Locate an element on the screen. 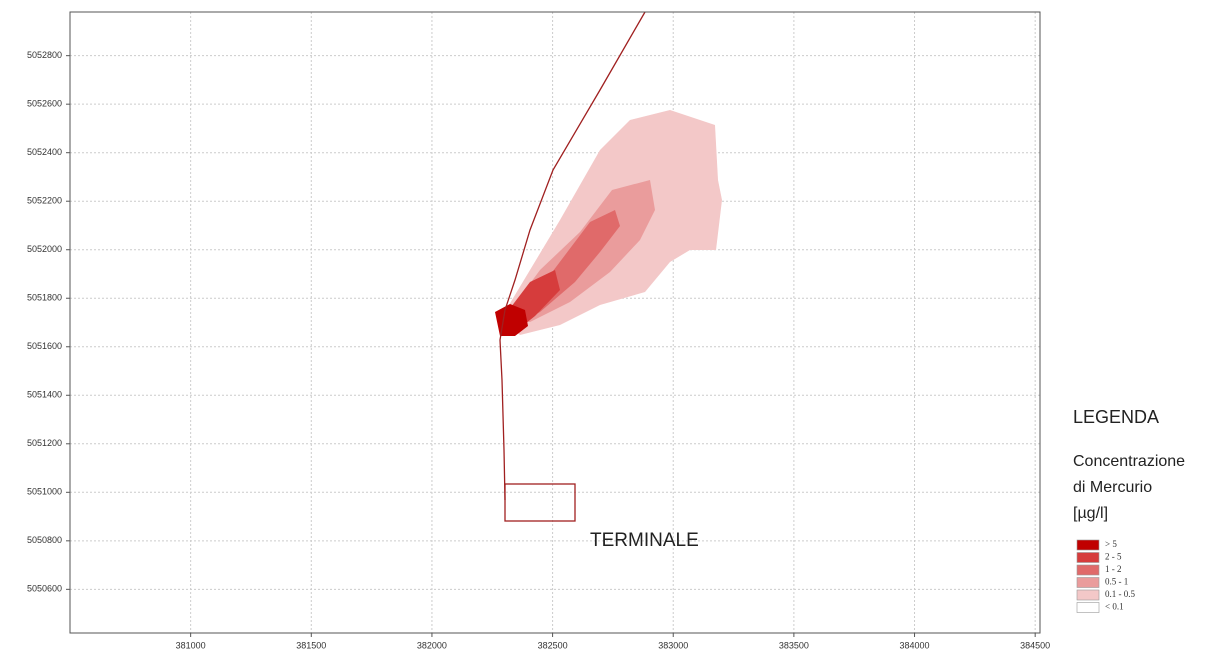 The height and width of the screenshot is (657, 1227). y-tick-label: 5051800 is located at coordinates (44, 298).